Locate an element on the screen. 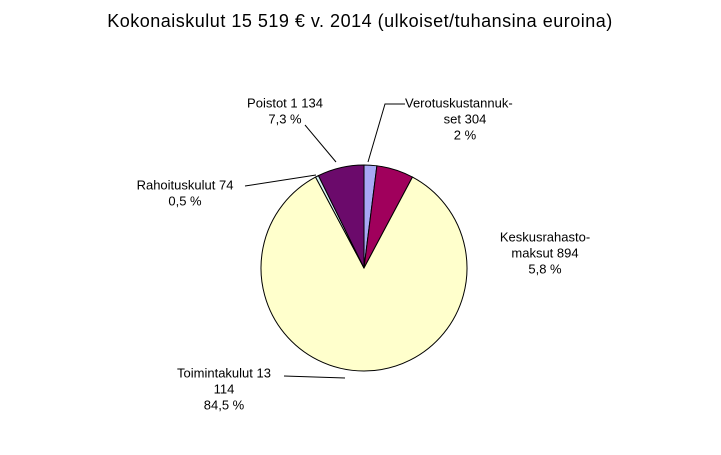 Image resolution: width=721 pixels, height=455 pixels. slice-label: Poistot 1 134 is located at coordinates (285, 102).